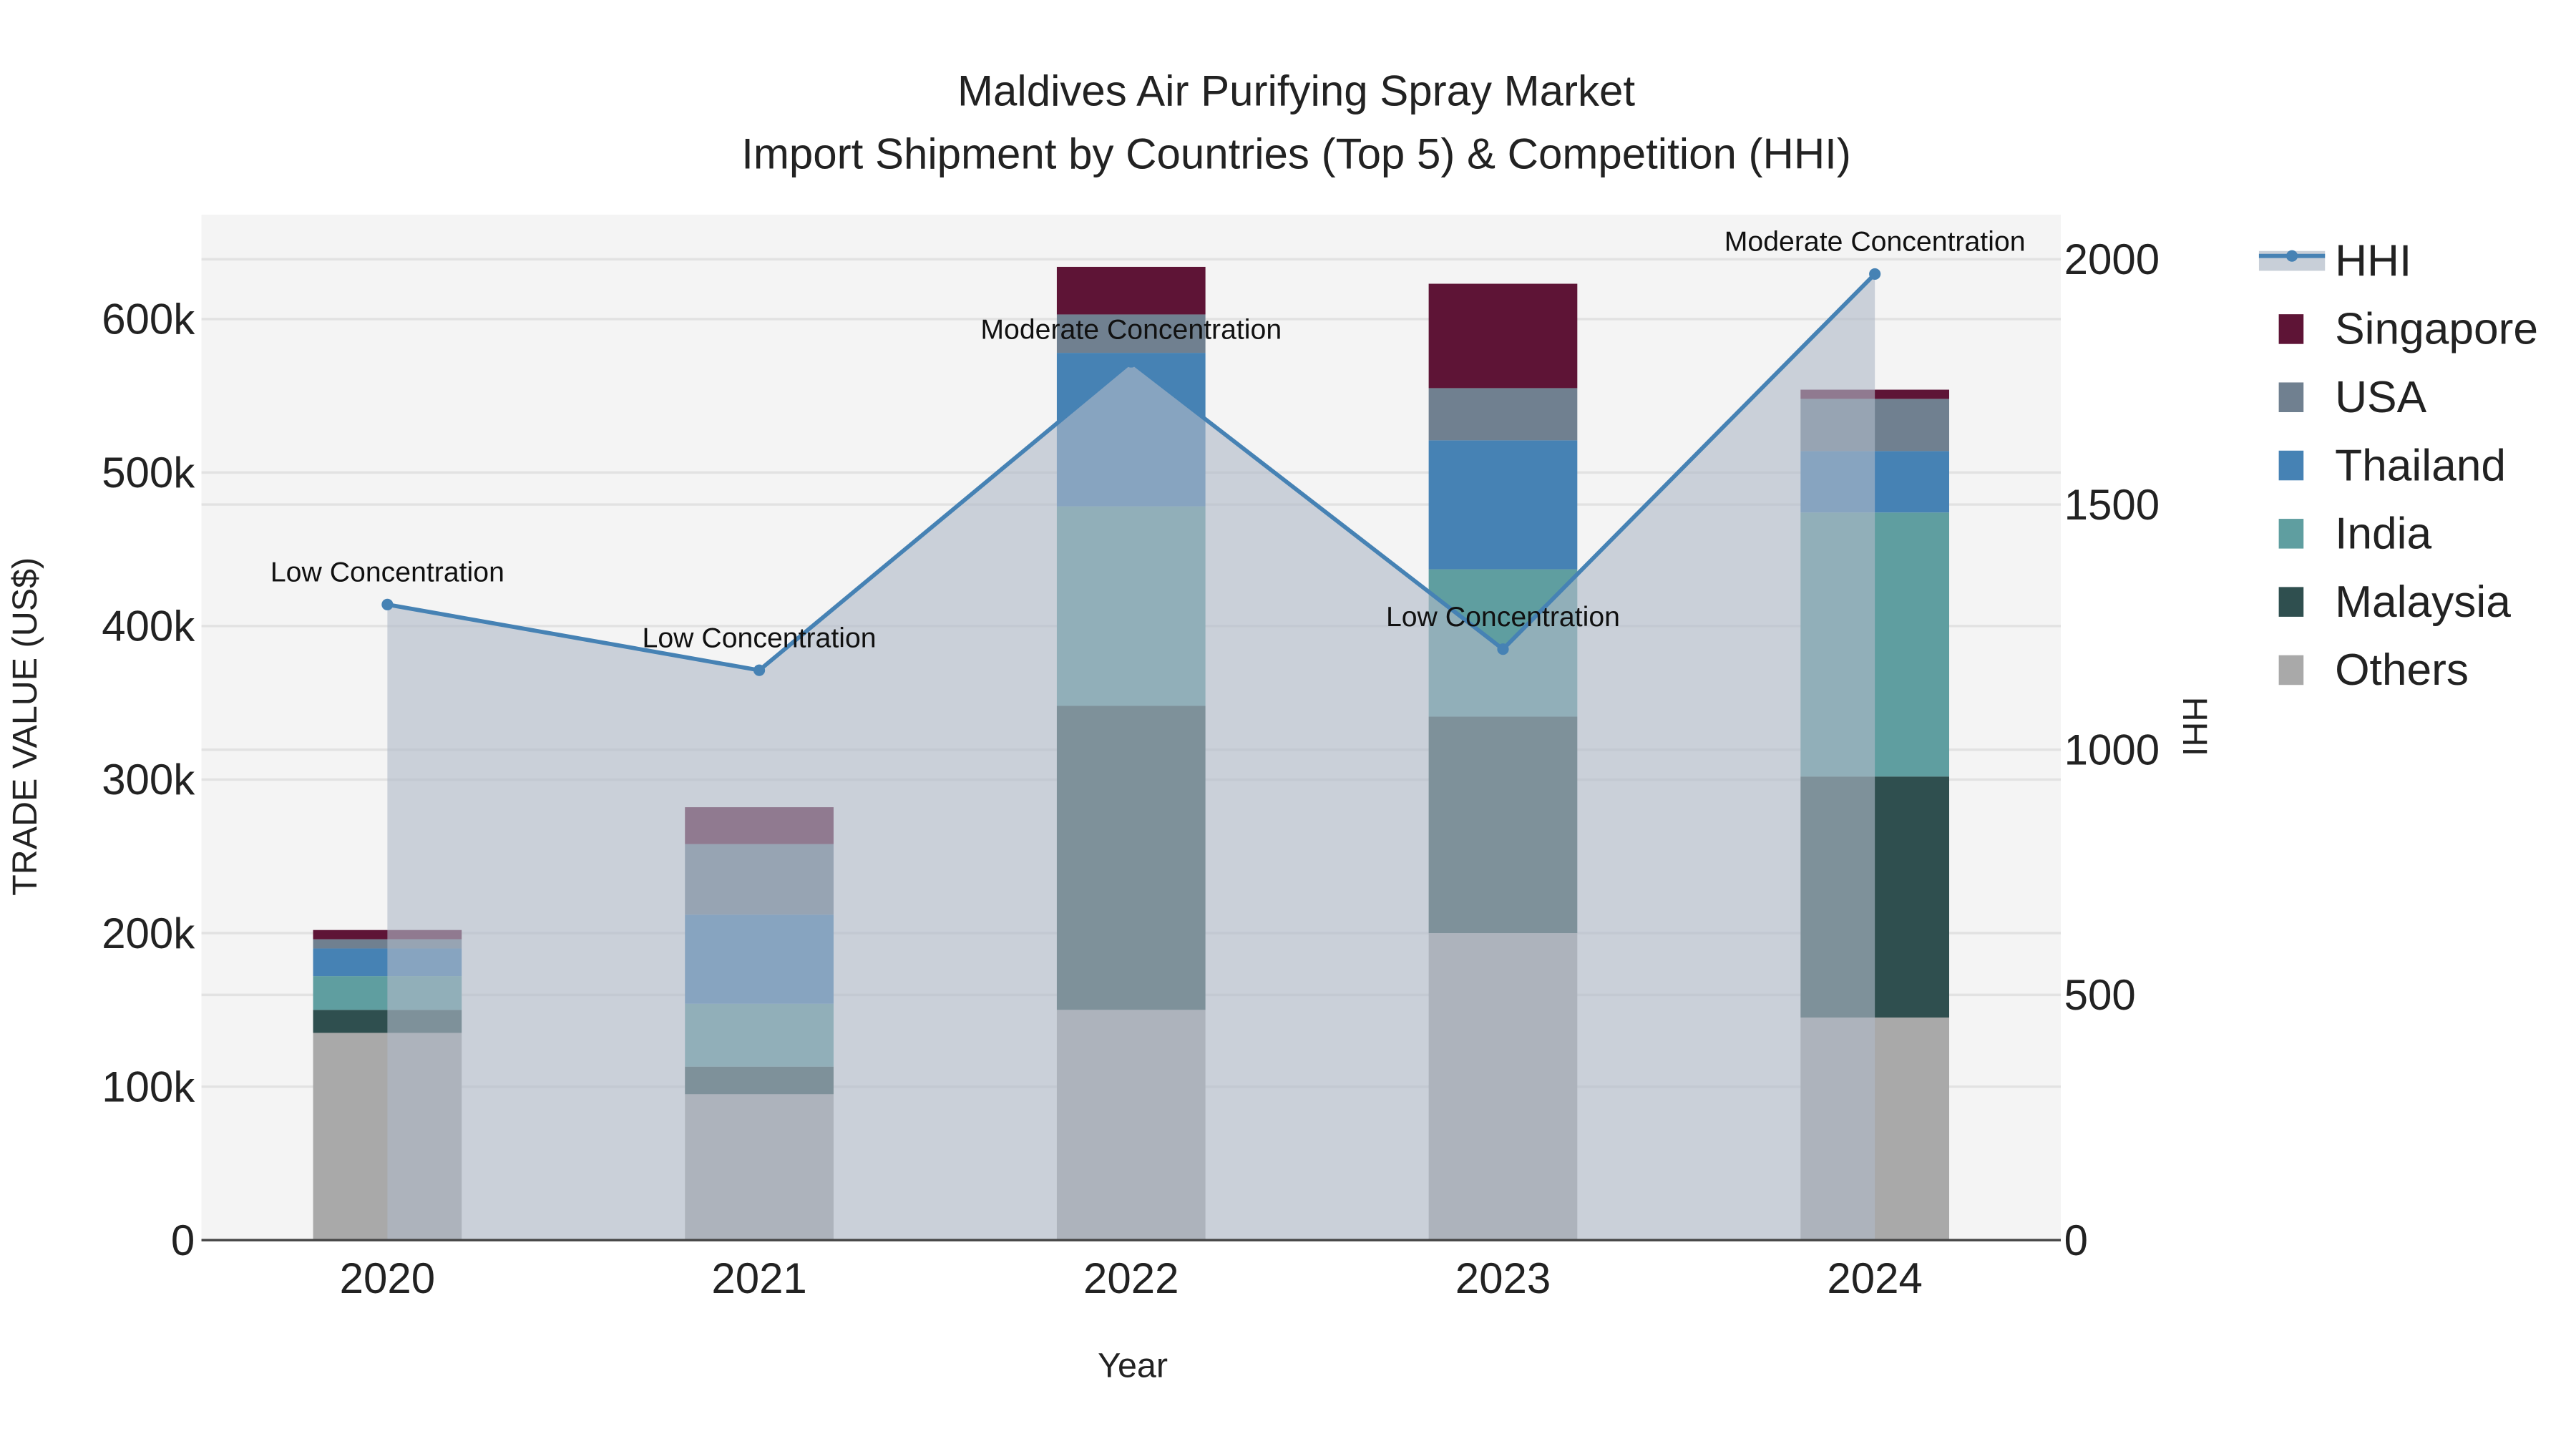 Image resolution: width=2576 pixels, height=1449 pixels. Describe the element at coordinates (2291, 534) in the screenshot. I see `legend-swatch-india` at that location.